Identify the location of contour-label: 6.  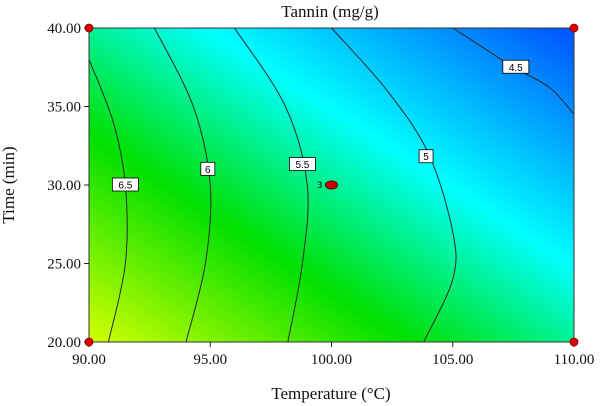
(208, 170).